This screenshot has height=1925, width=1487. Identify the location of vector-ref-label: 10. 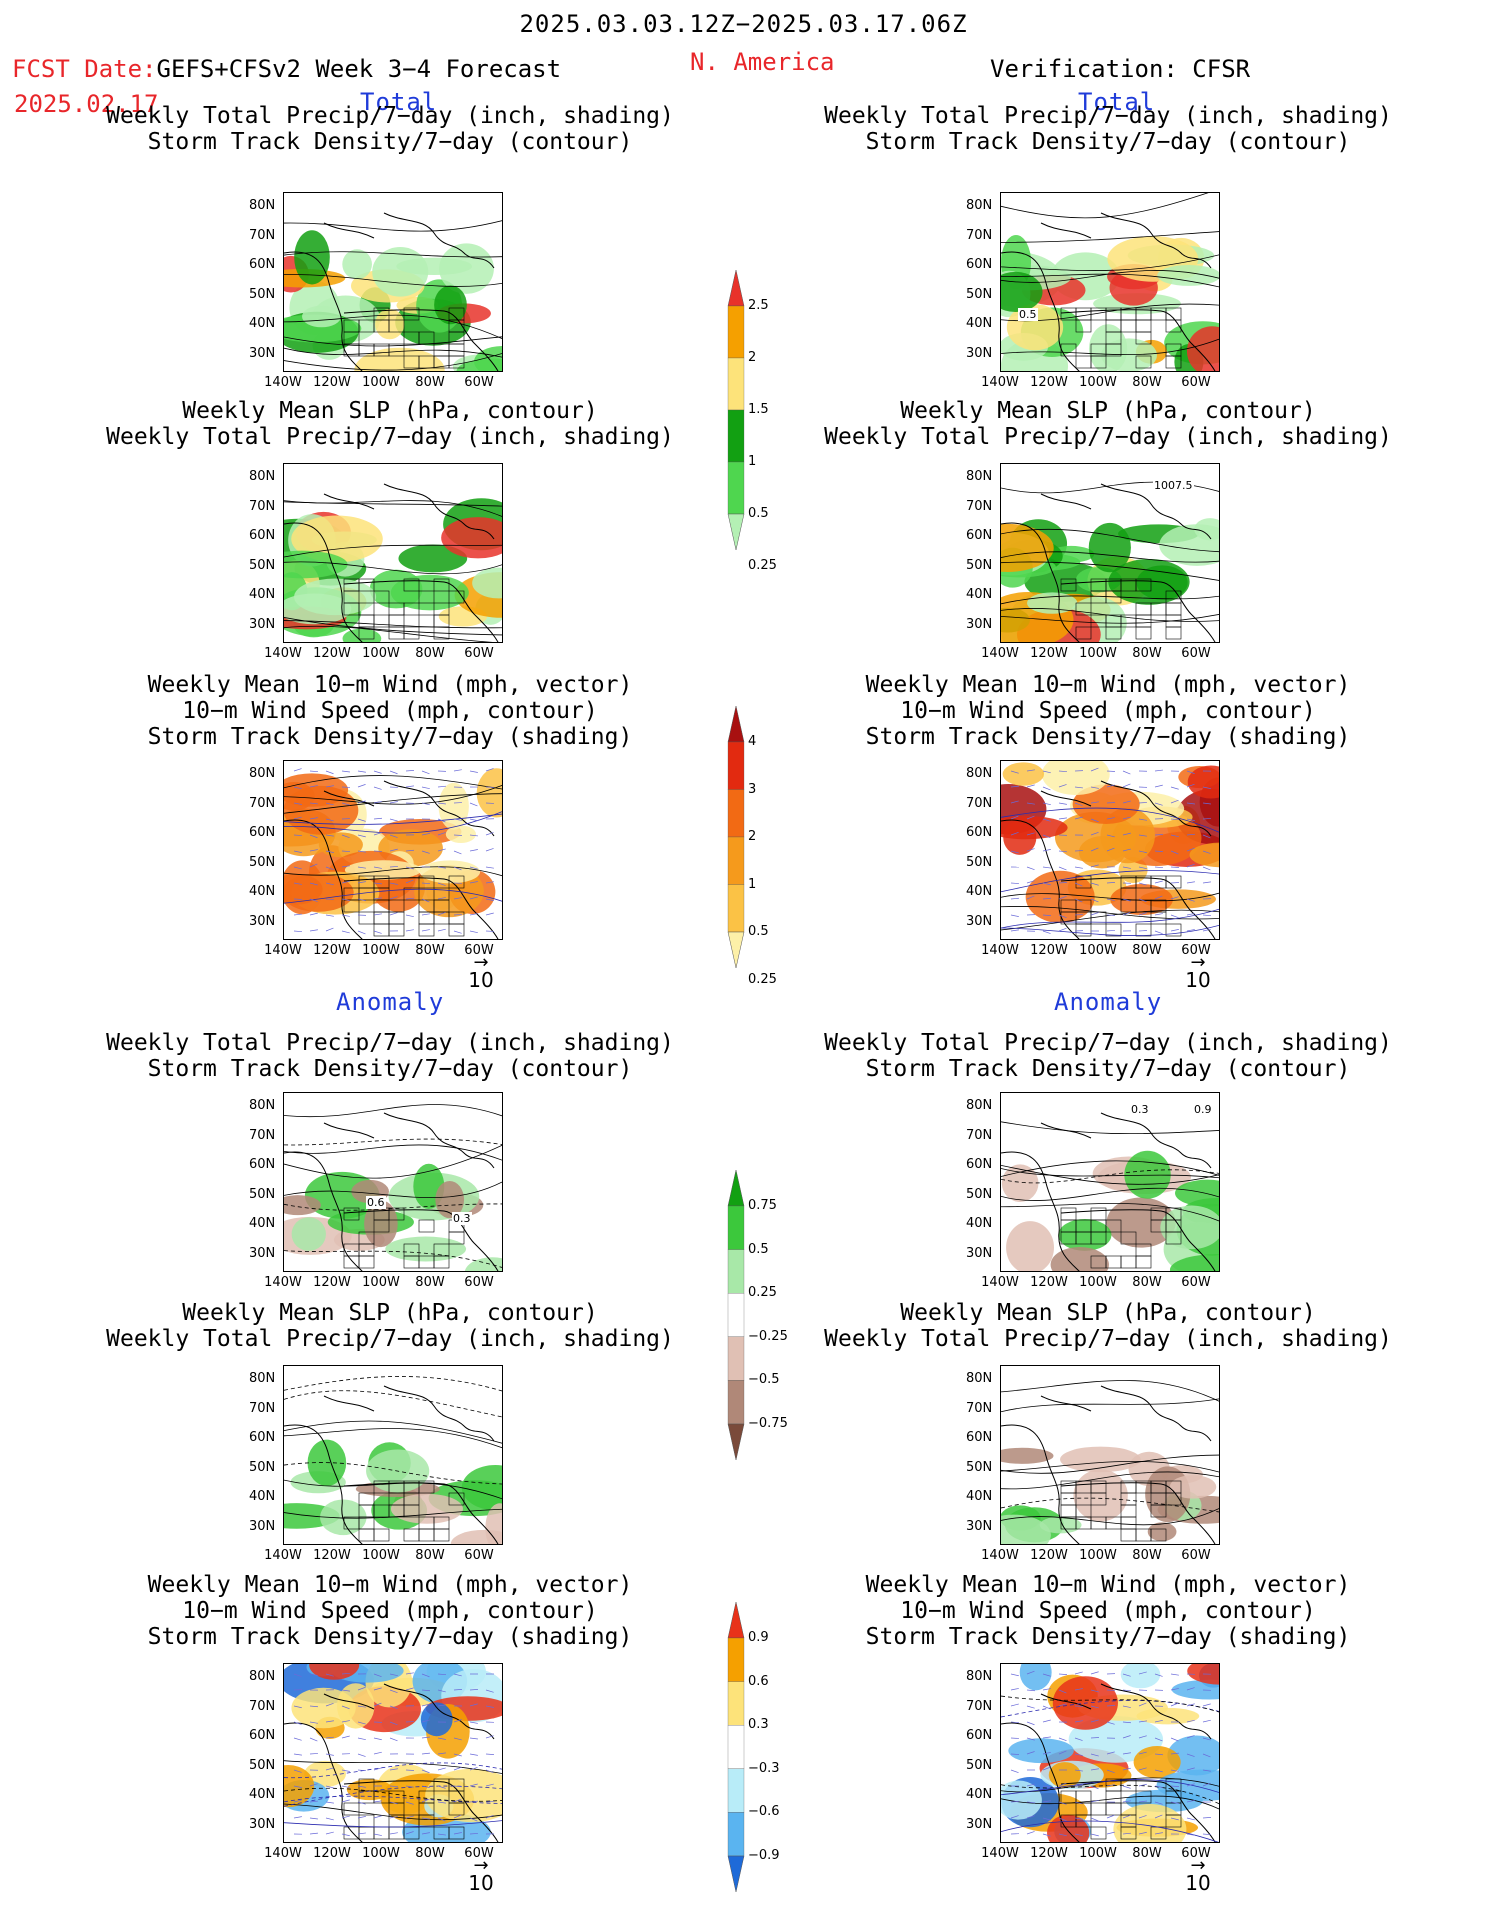
(1198, 1883).